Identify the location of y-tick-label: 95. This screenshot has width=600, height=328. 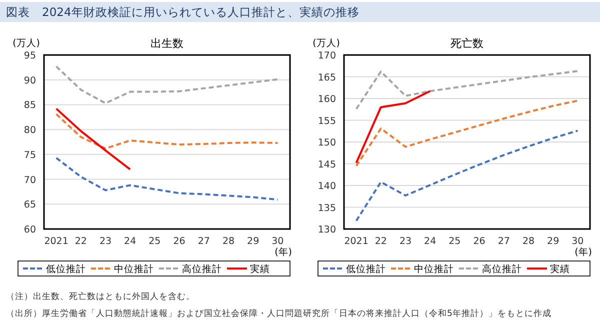
(30, 56).